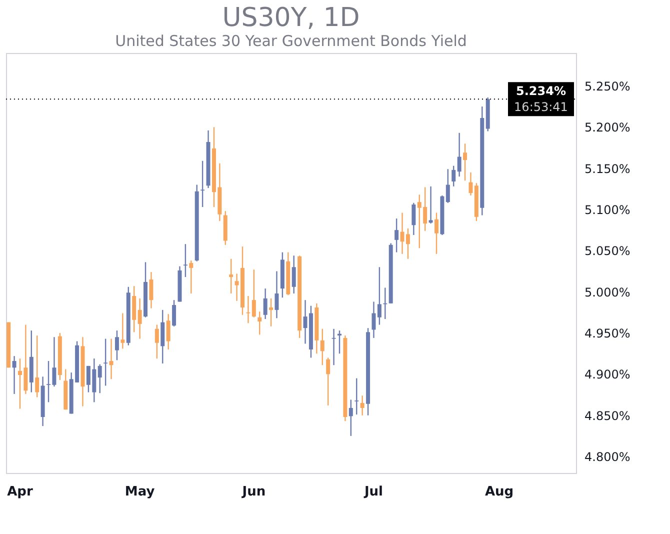 The height and width of the screenshot is (534, 670). What do you see at coordinates (20, 492) in the screenshot?
I see `x-tick-label: Apr` at bounding box center [20, 492].